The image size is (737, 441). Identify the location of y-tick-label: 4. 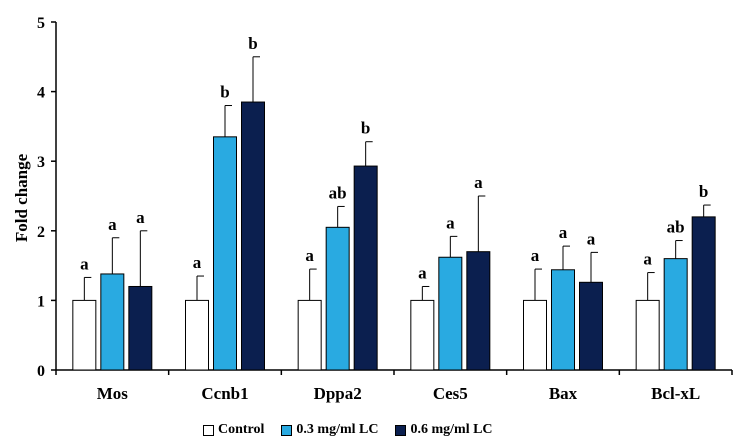
(41, 93).